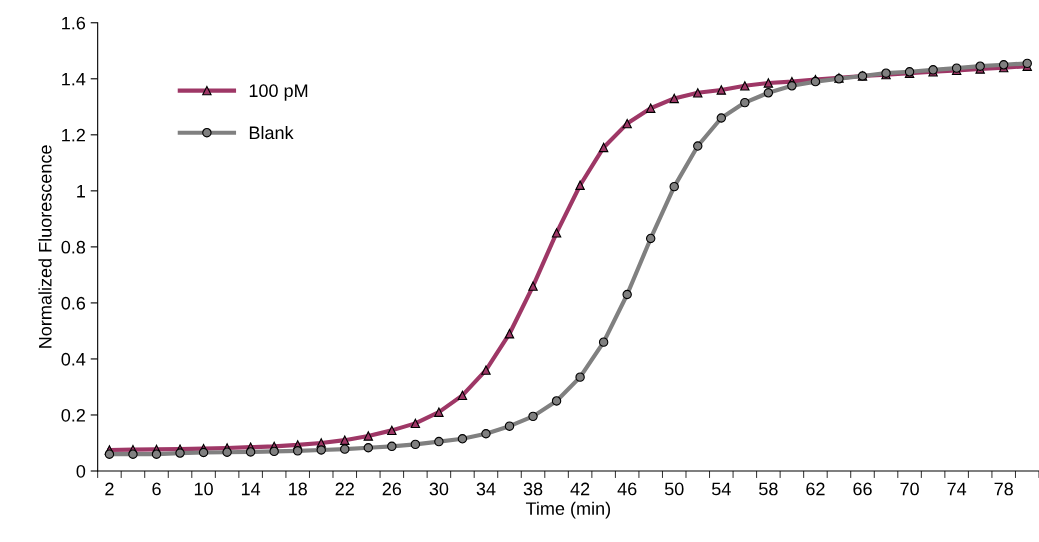 This screenshot has width=1039, height=542. Describe the element at coordinates (721, 489) in the screenshot. I see `x-tick-label: 54` at that location.